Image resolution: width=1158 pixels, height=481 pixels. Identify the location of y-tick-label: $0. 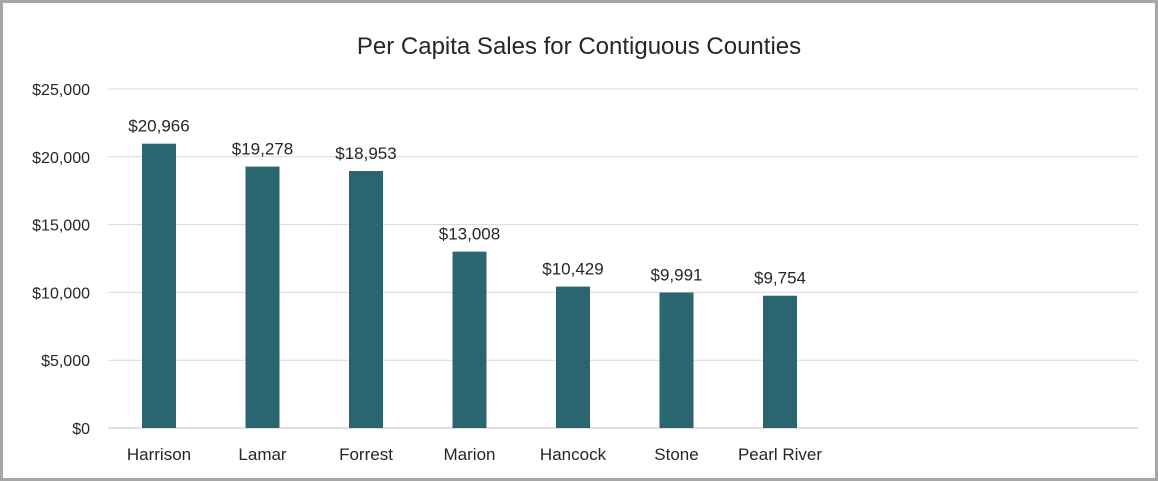
(81, 429).